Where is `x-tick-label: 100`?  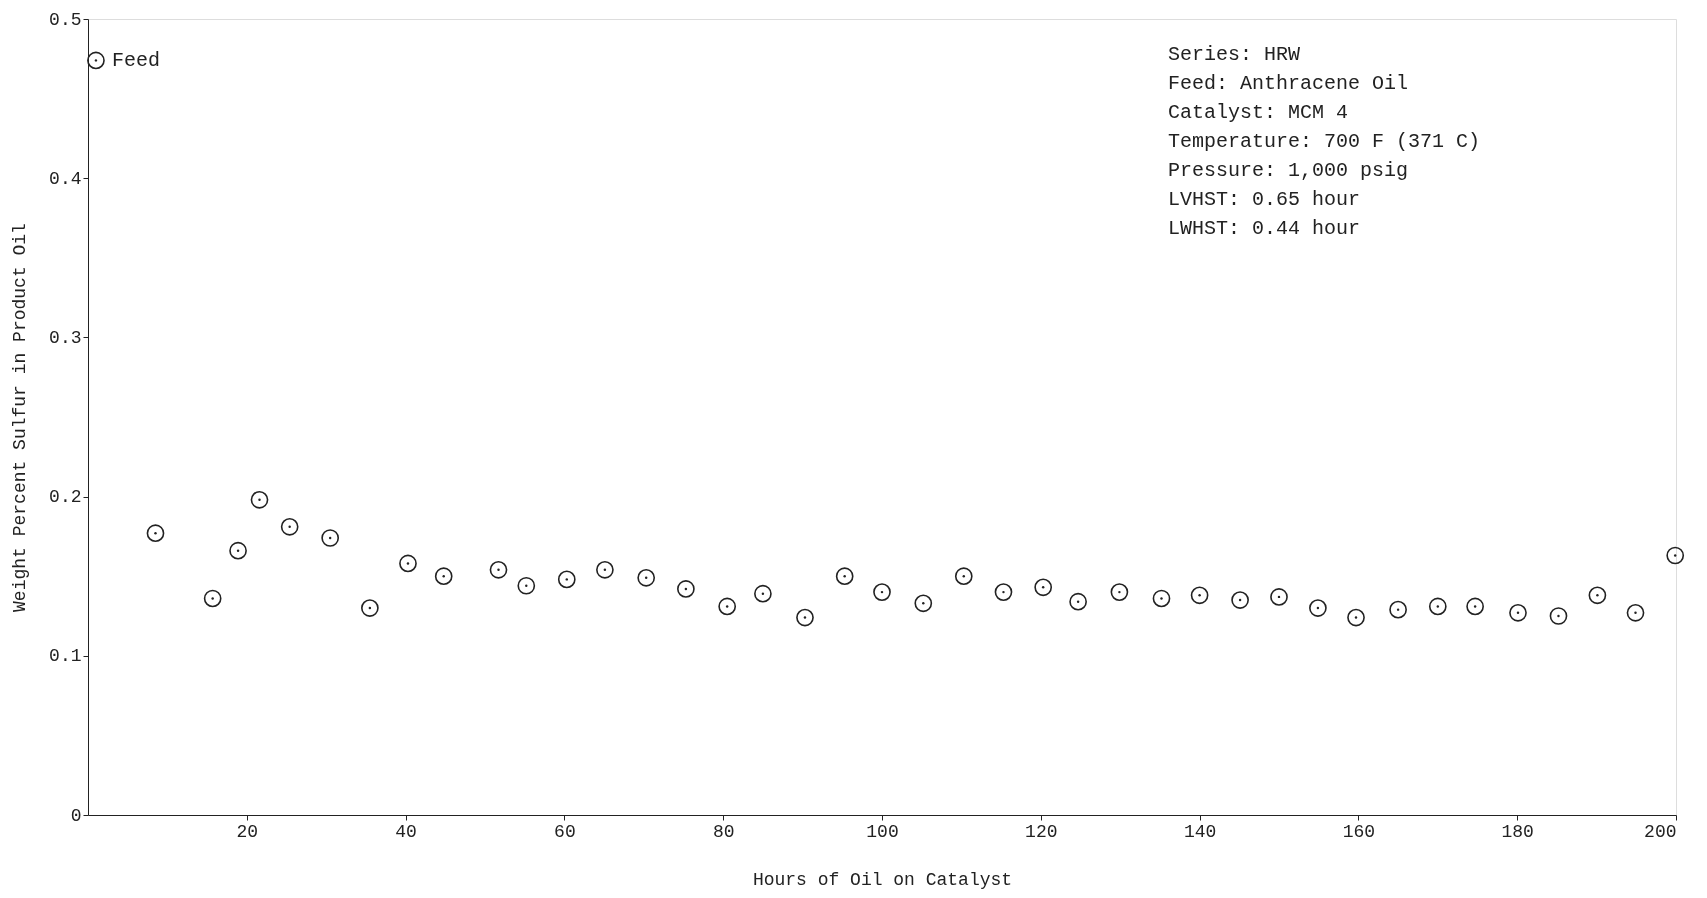 x-tick-label: 100 is located at coordinates (882, 831).